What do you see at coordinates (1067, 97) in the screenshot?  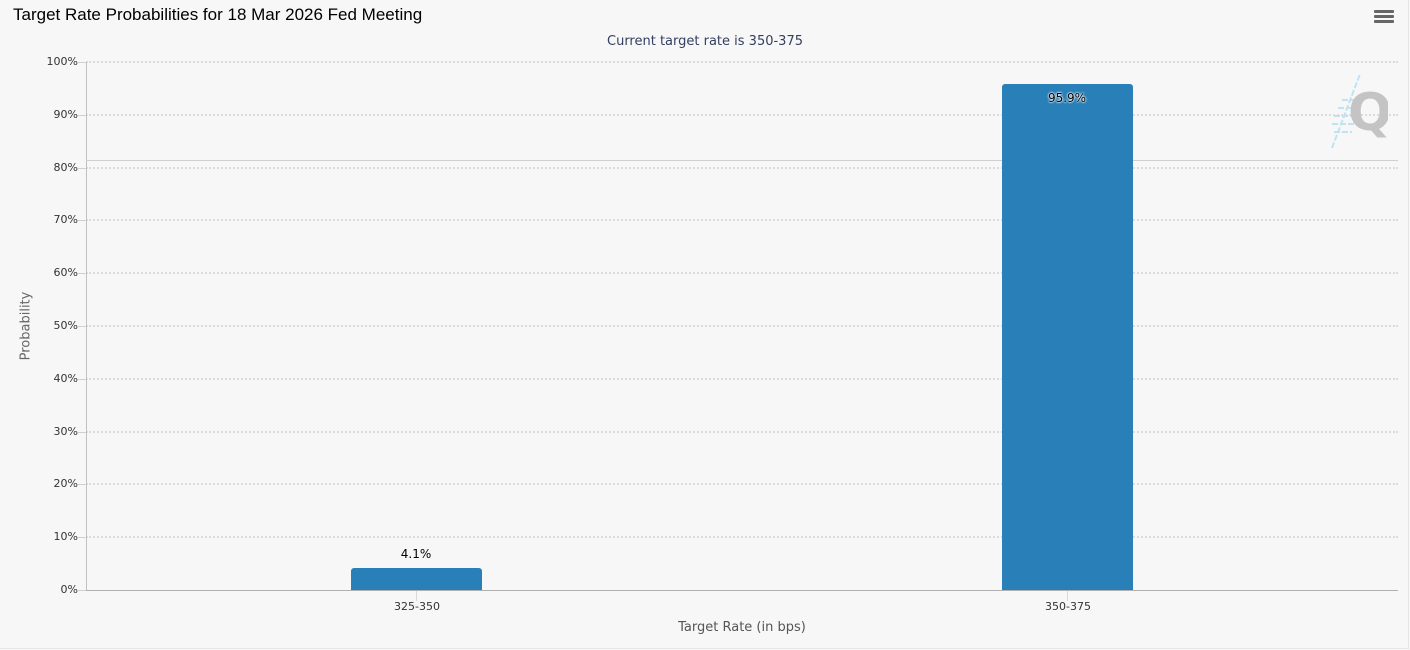 I see `bar-data-label: 95.9%` at bounding box center [1067, 97].